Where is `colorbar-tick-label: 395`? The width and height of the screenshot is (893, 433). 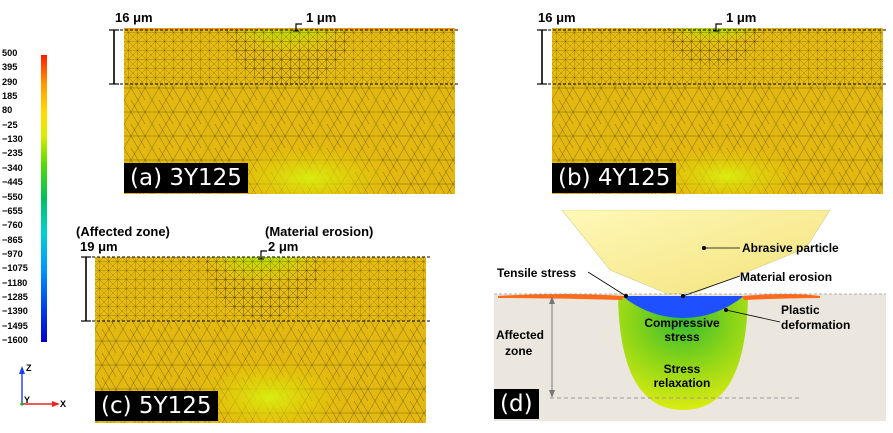 colorbar-tick-label: 395 is located at coordinates (10, 67).